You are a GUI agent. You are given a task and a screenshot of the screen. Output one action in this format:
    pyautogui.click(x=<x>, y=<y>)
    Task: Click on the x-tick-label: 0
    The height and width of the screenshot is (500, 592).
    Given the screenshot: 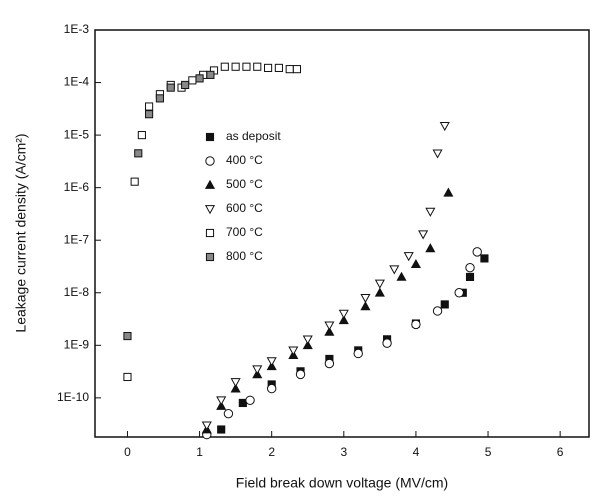 What is the action you would take?
    pyautogui.click(x=127, y=452)
    